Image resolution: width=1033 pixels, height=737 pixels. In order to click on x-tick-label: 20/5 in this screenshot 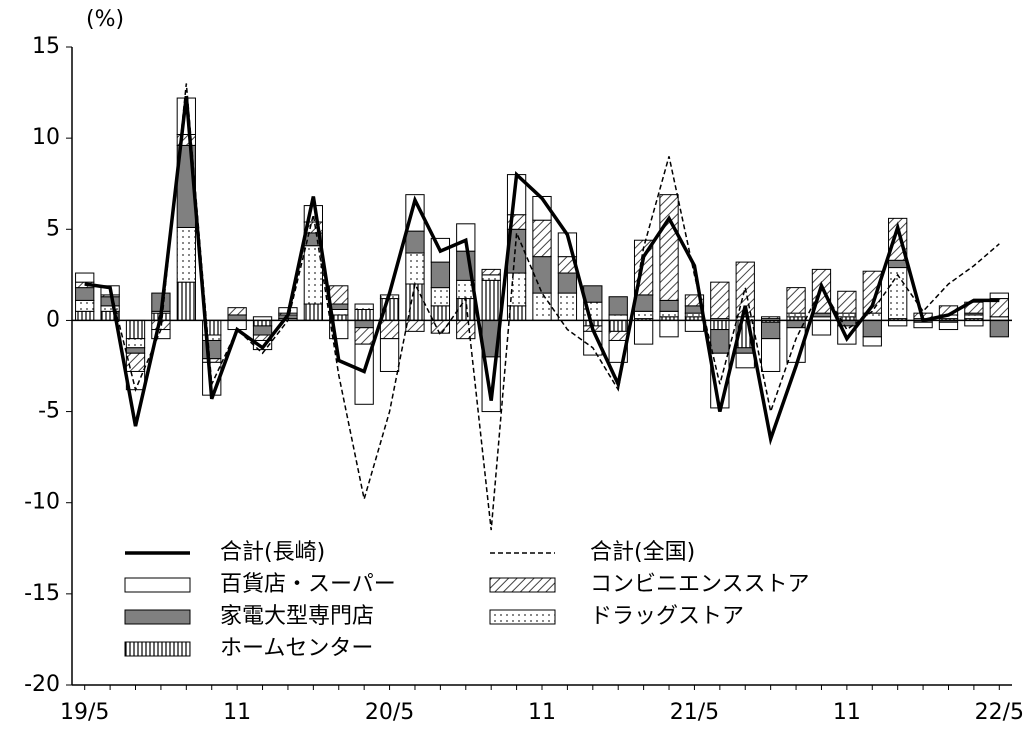, I will do `click(389, 712)`.